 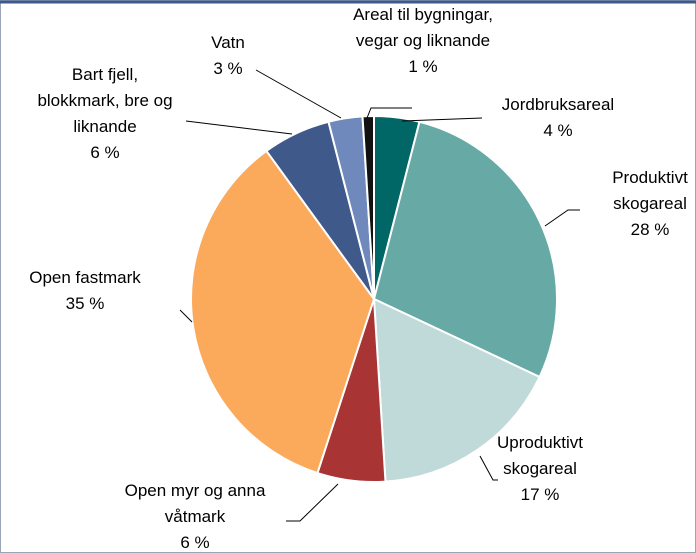 I want to click on value-label: 28 %, so click(x=650, y=229).